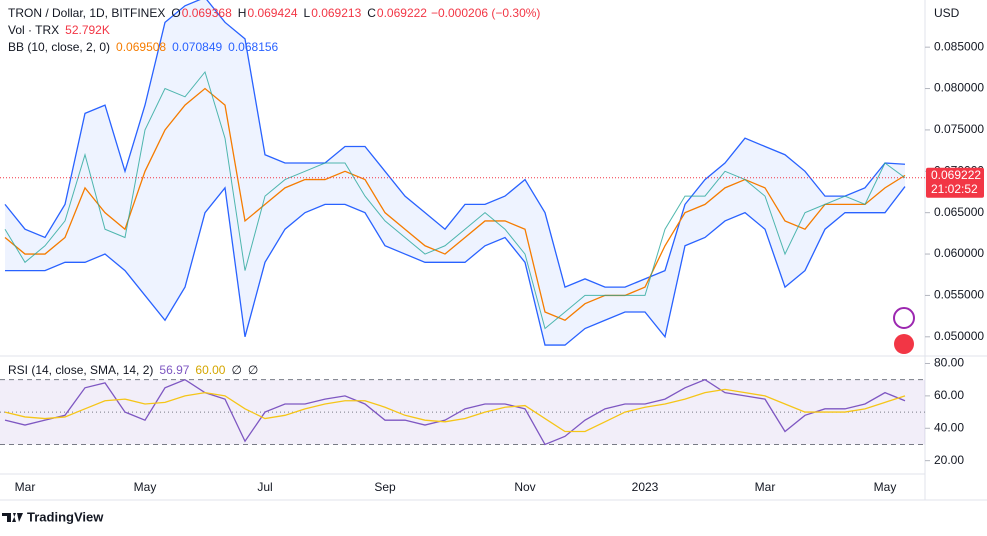 Image resolution: width=987 pixels, height=536 pixels. Describe the element at coordinates (59, 47) in the screenshot. I see `bb-label: BB (10, close, 2, 0)` at that location.